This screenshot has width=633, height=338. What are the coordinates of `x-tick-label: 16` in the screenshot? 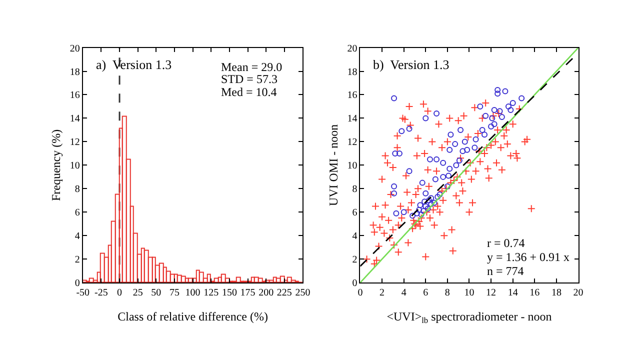 It's located at (535, 293).